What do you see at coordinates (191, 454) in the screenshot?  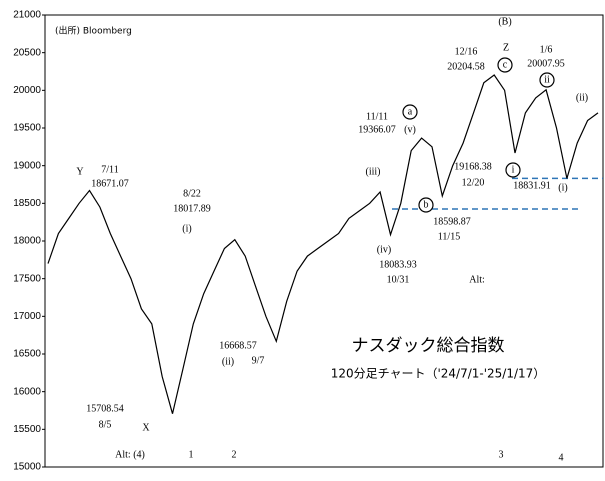 I see `annotation: 1` at bounding box center [191, 454].